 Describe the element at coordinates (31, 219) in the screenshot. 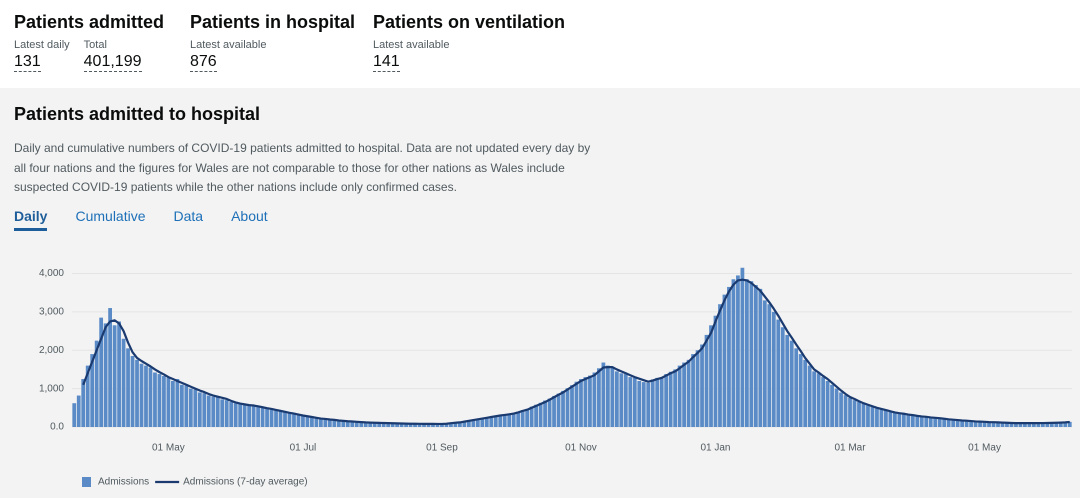

I see `tab: Daily` at that location.